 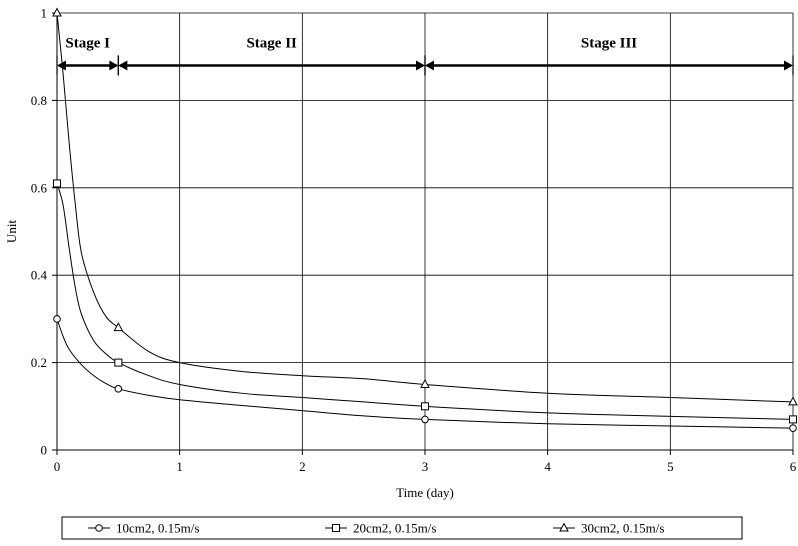 I want to click on y-axis-label: Unit, so click(x=11, y=232).